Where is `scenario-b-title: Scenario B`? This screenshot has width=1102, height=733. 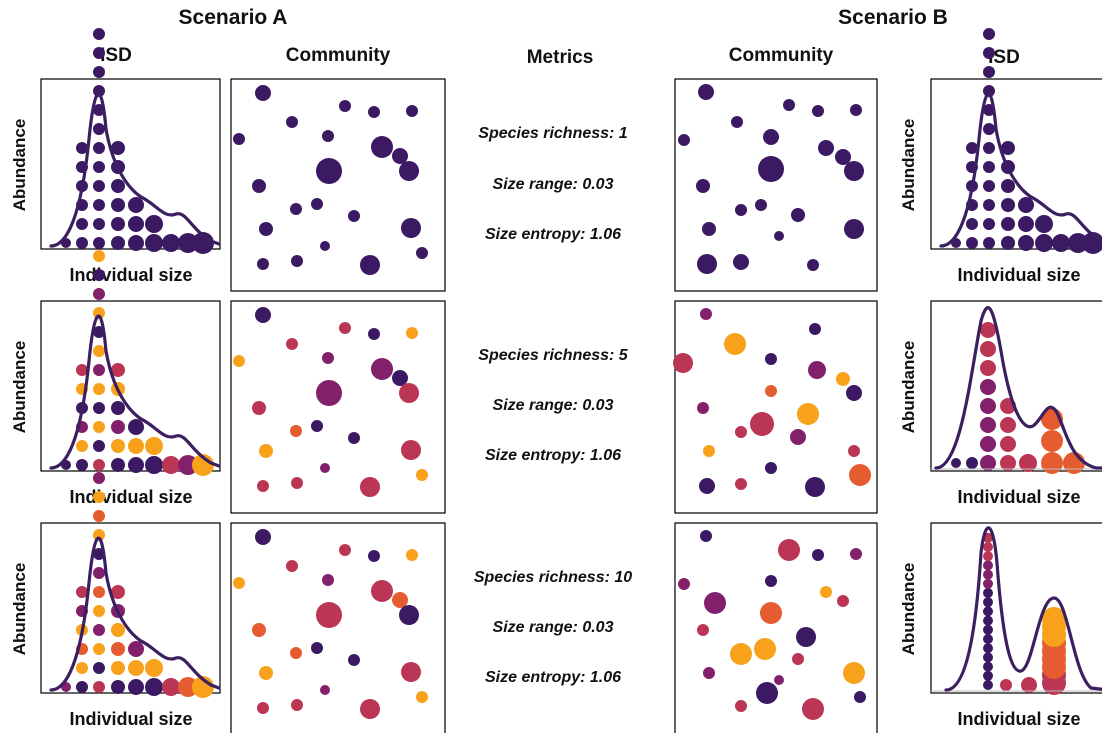
scenario-b-title: Scenario B is located at coordinates (893, 17).